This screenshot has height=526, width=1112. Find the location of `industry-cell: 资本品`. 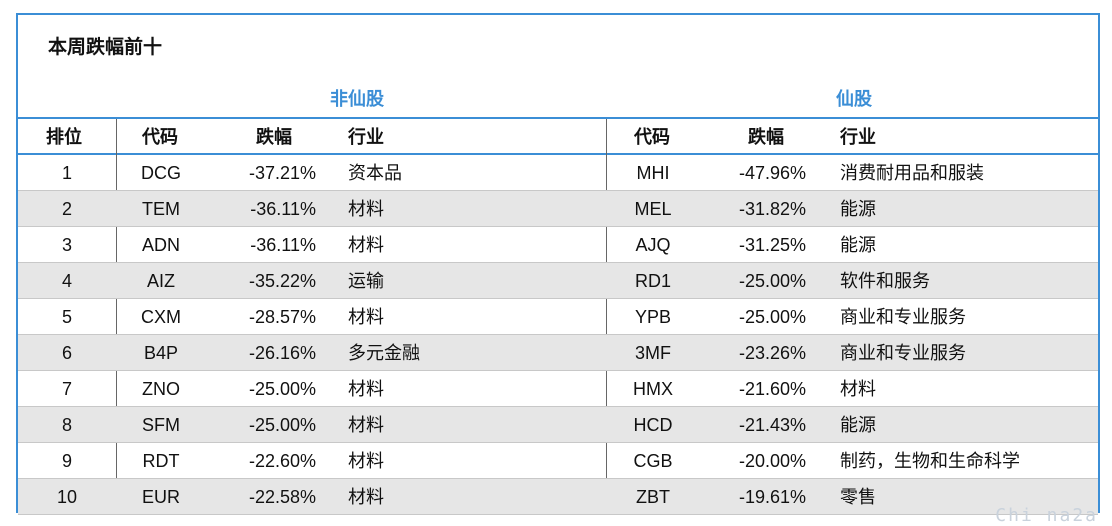

industry-cell: 资本品 is located at coordinates (375, 173).